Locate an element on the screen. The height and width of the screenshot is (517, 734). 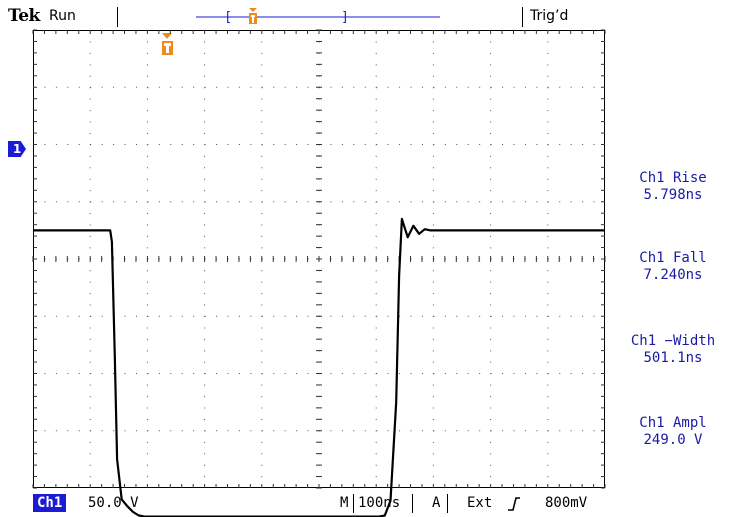
measurement-fall: Ch1 Fall 7.240ns is located at coordinates (673, 267).